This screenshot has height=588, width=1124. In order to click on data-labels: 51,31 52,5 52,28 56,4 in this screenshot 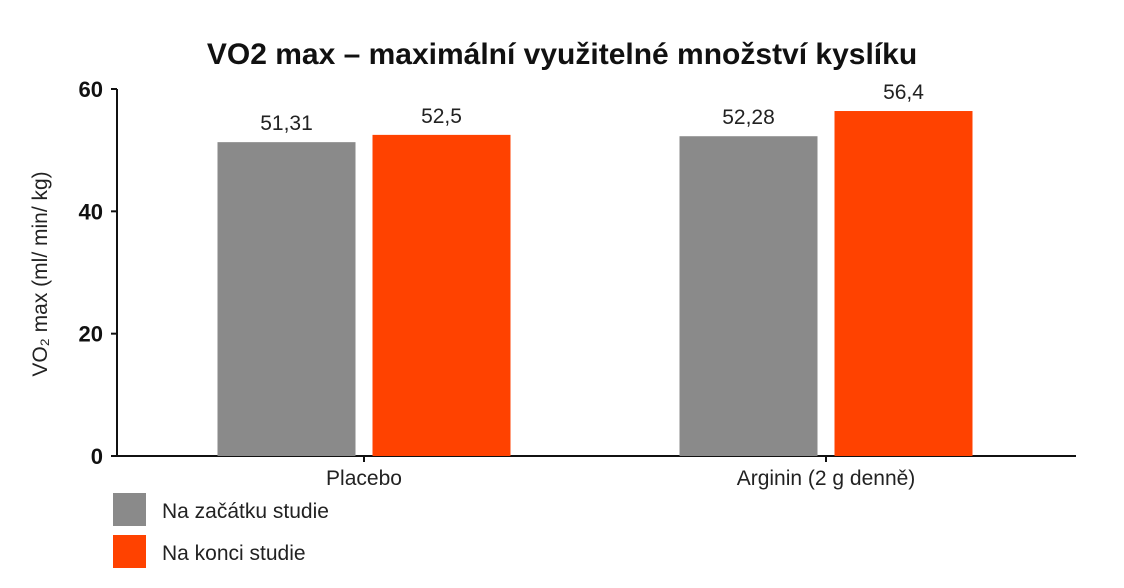, I will do `click(592, 108)`.